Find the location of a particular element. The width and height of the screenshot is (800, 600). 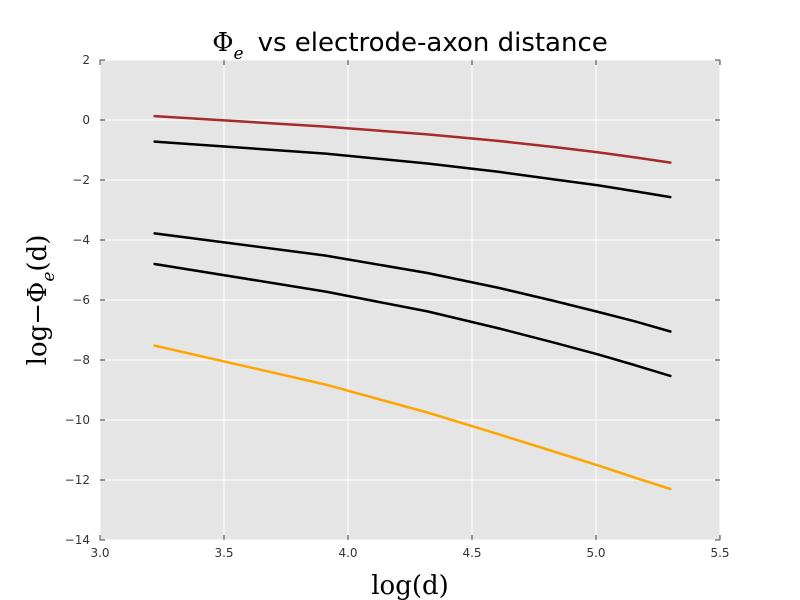

y-axis-label: log−Φe(d) is located at coordinates (41, 300).